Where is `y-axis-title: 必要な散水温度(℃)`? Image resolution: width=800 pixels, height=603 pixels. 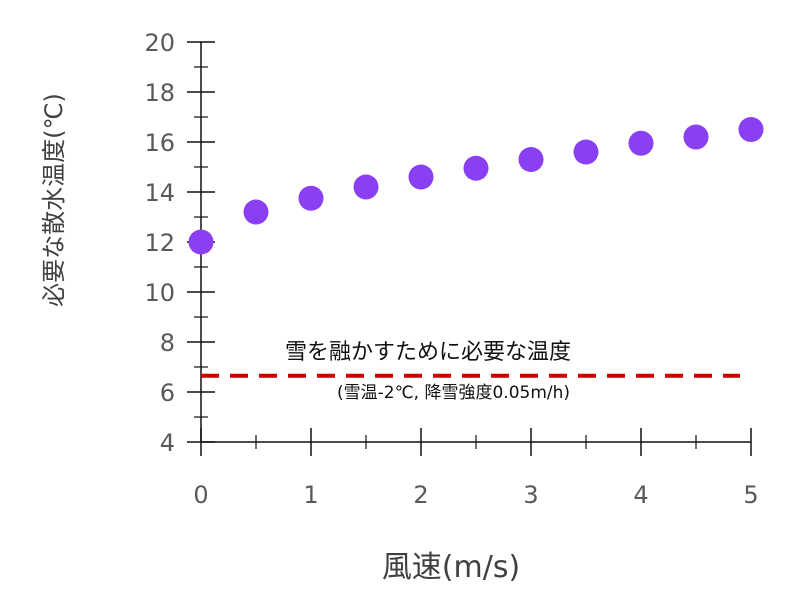
y-axis-title: 必要な散水温度(℃) is located at coordinates (54, 200).